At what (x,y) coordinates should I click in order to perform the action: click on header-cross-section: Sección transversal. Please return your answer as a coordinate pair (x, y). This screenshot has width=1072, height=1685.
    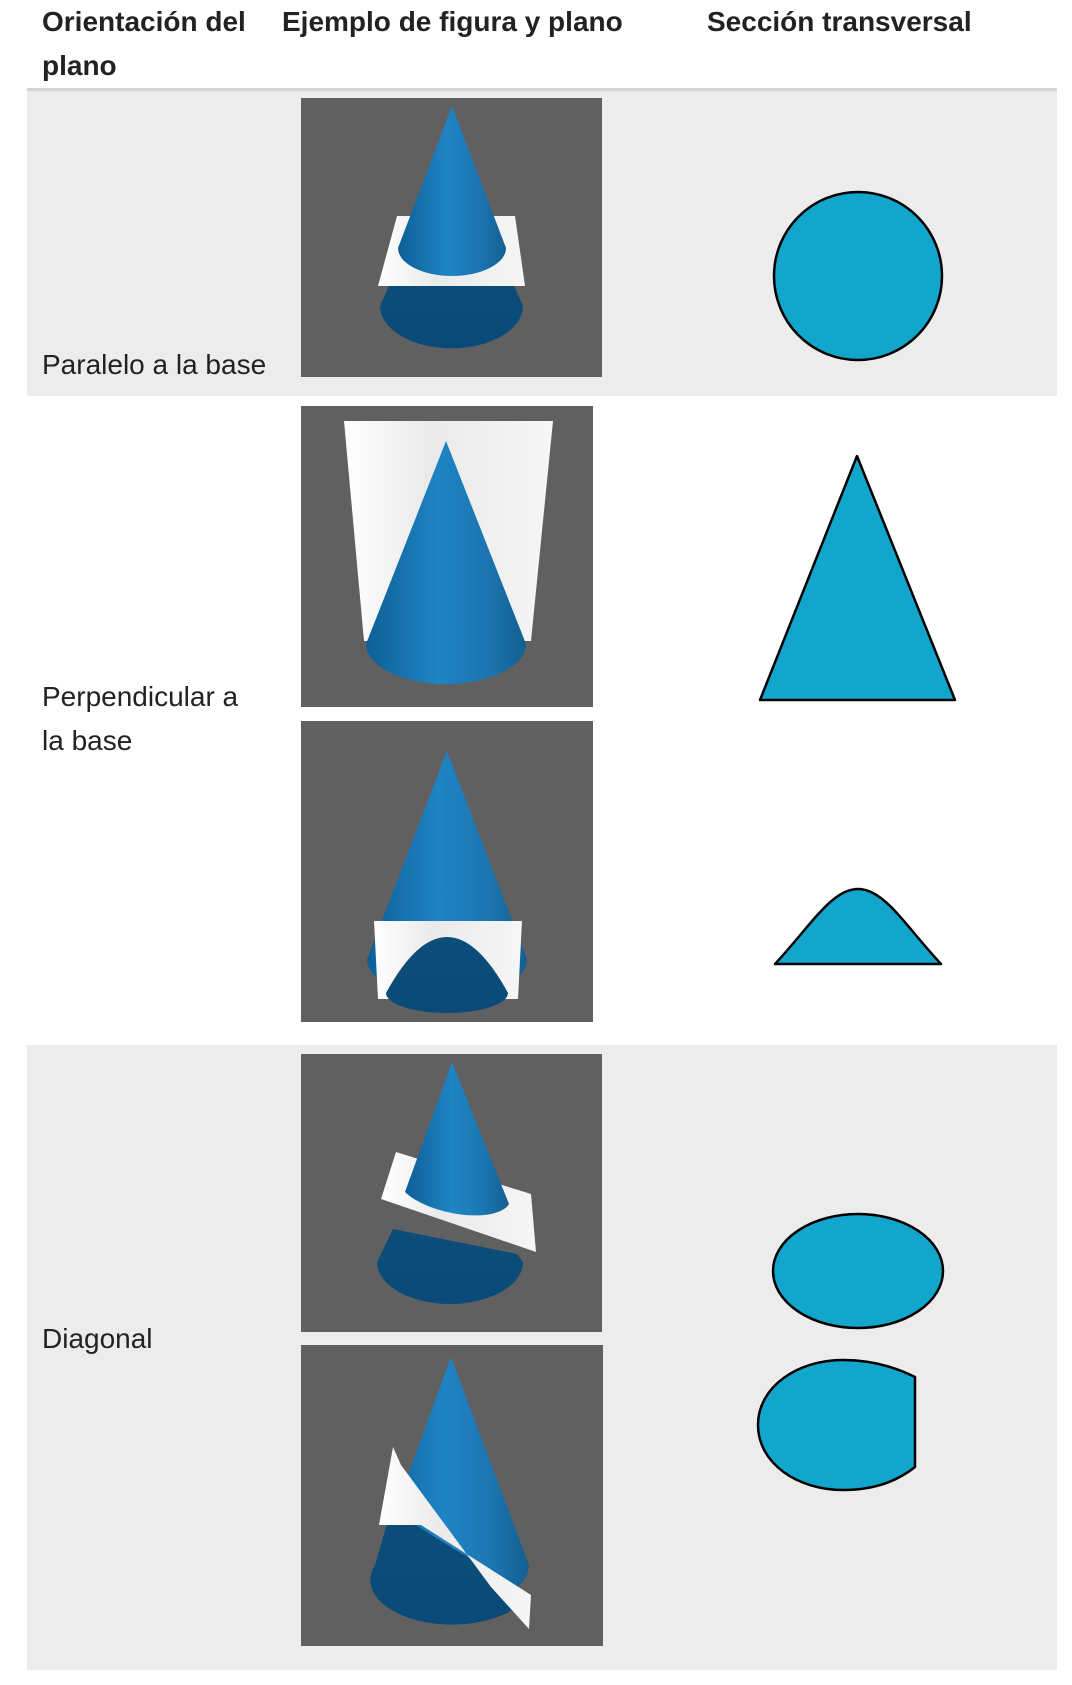
    Looking at the image, I should click on (839, 21).